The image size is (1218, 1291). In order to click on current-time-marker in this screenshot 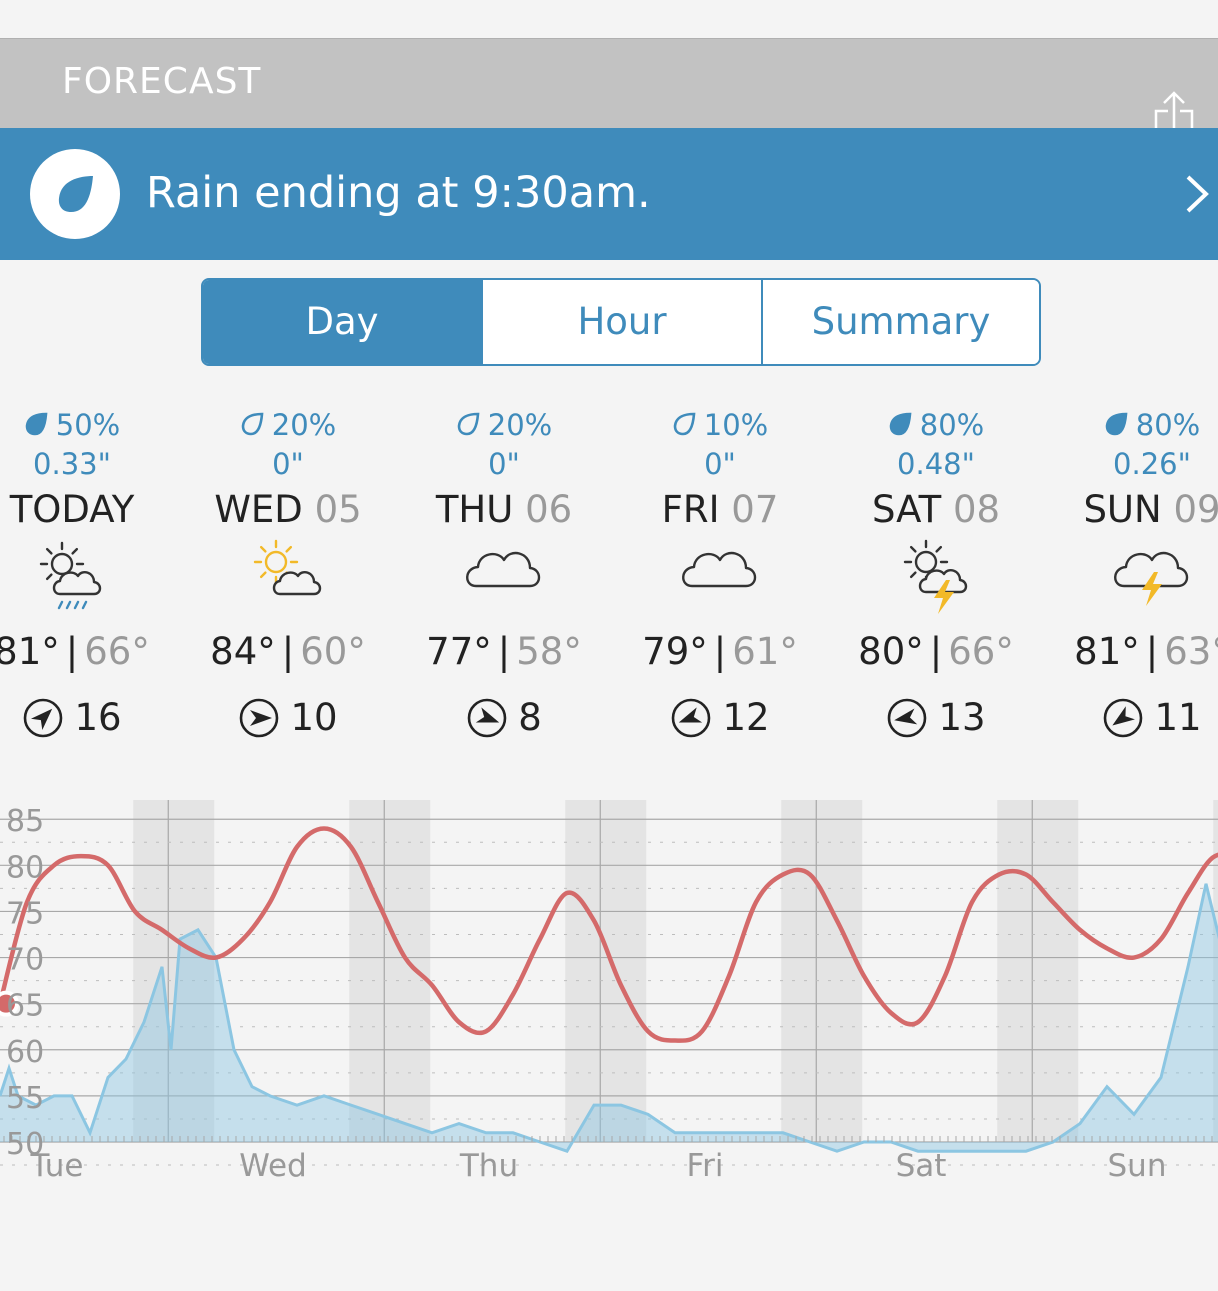, I will do `click(9, 1003)`.